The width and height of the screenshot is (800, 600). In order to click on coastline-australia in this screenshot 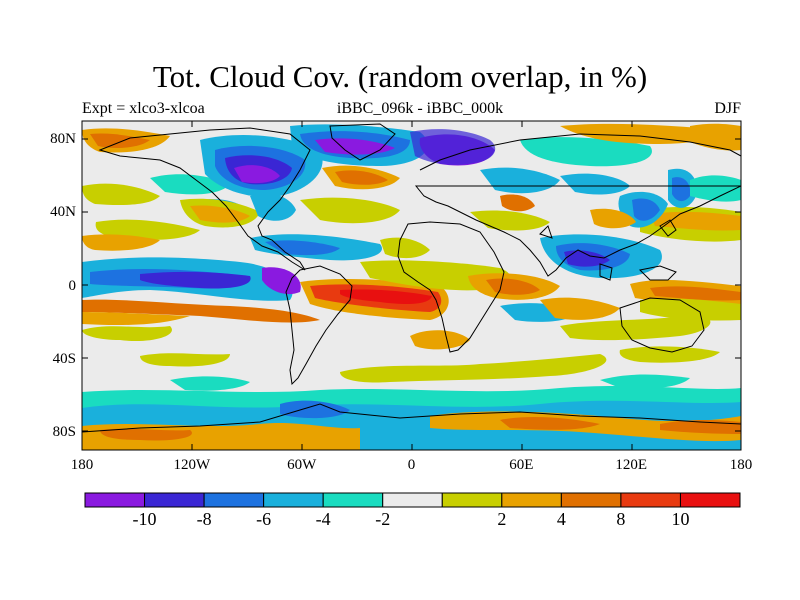, I will do `click(662, 325)`.